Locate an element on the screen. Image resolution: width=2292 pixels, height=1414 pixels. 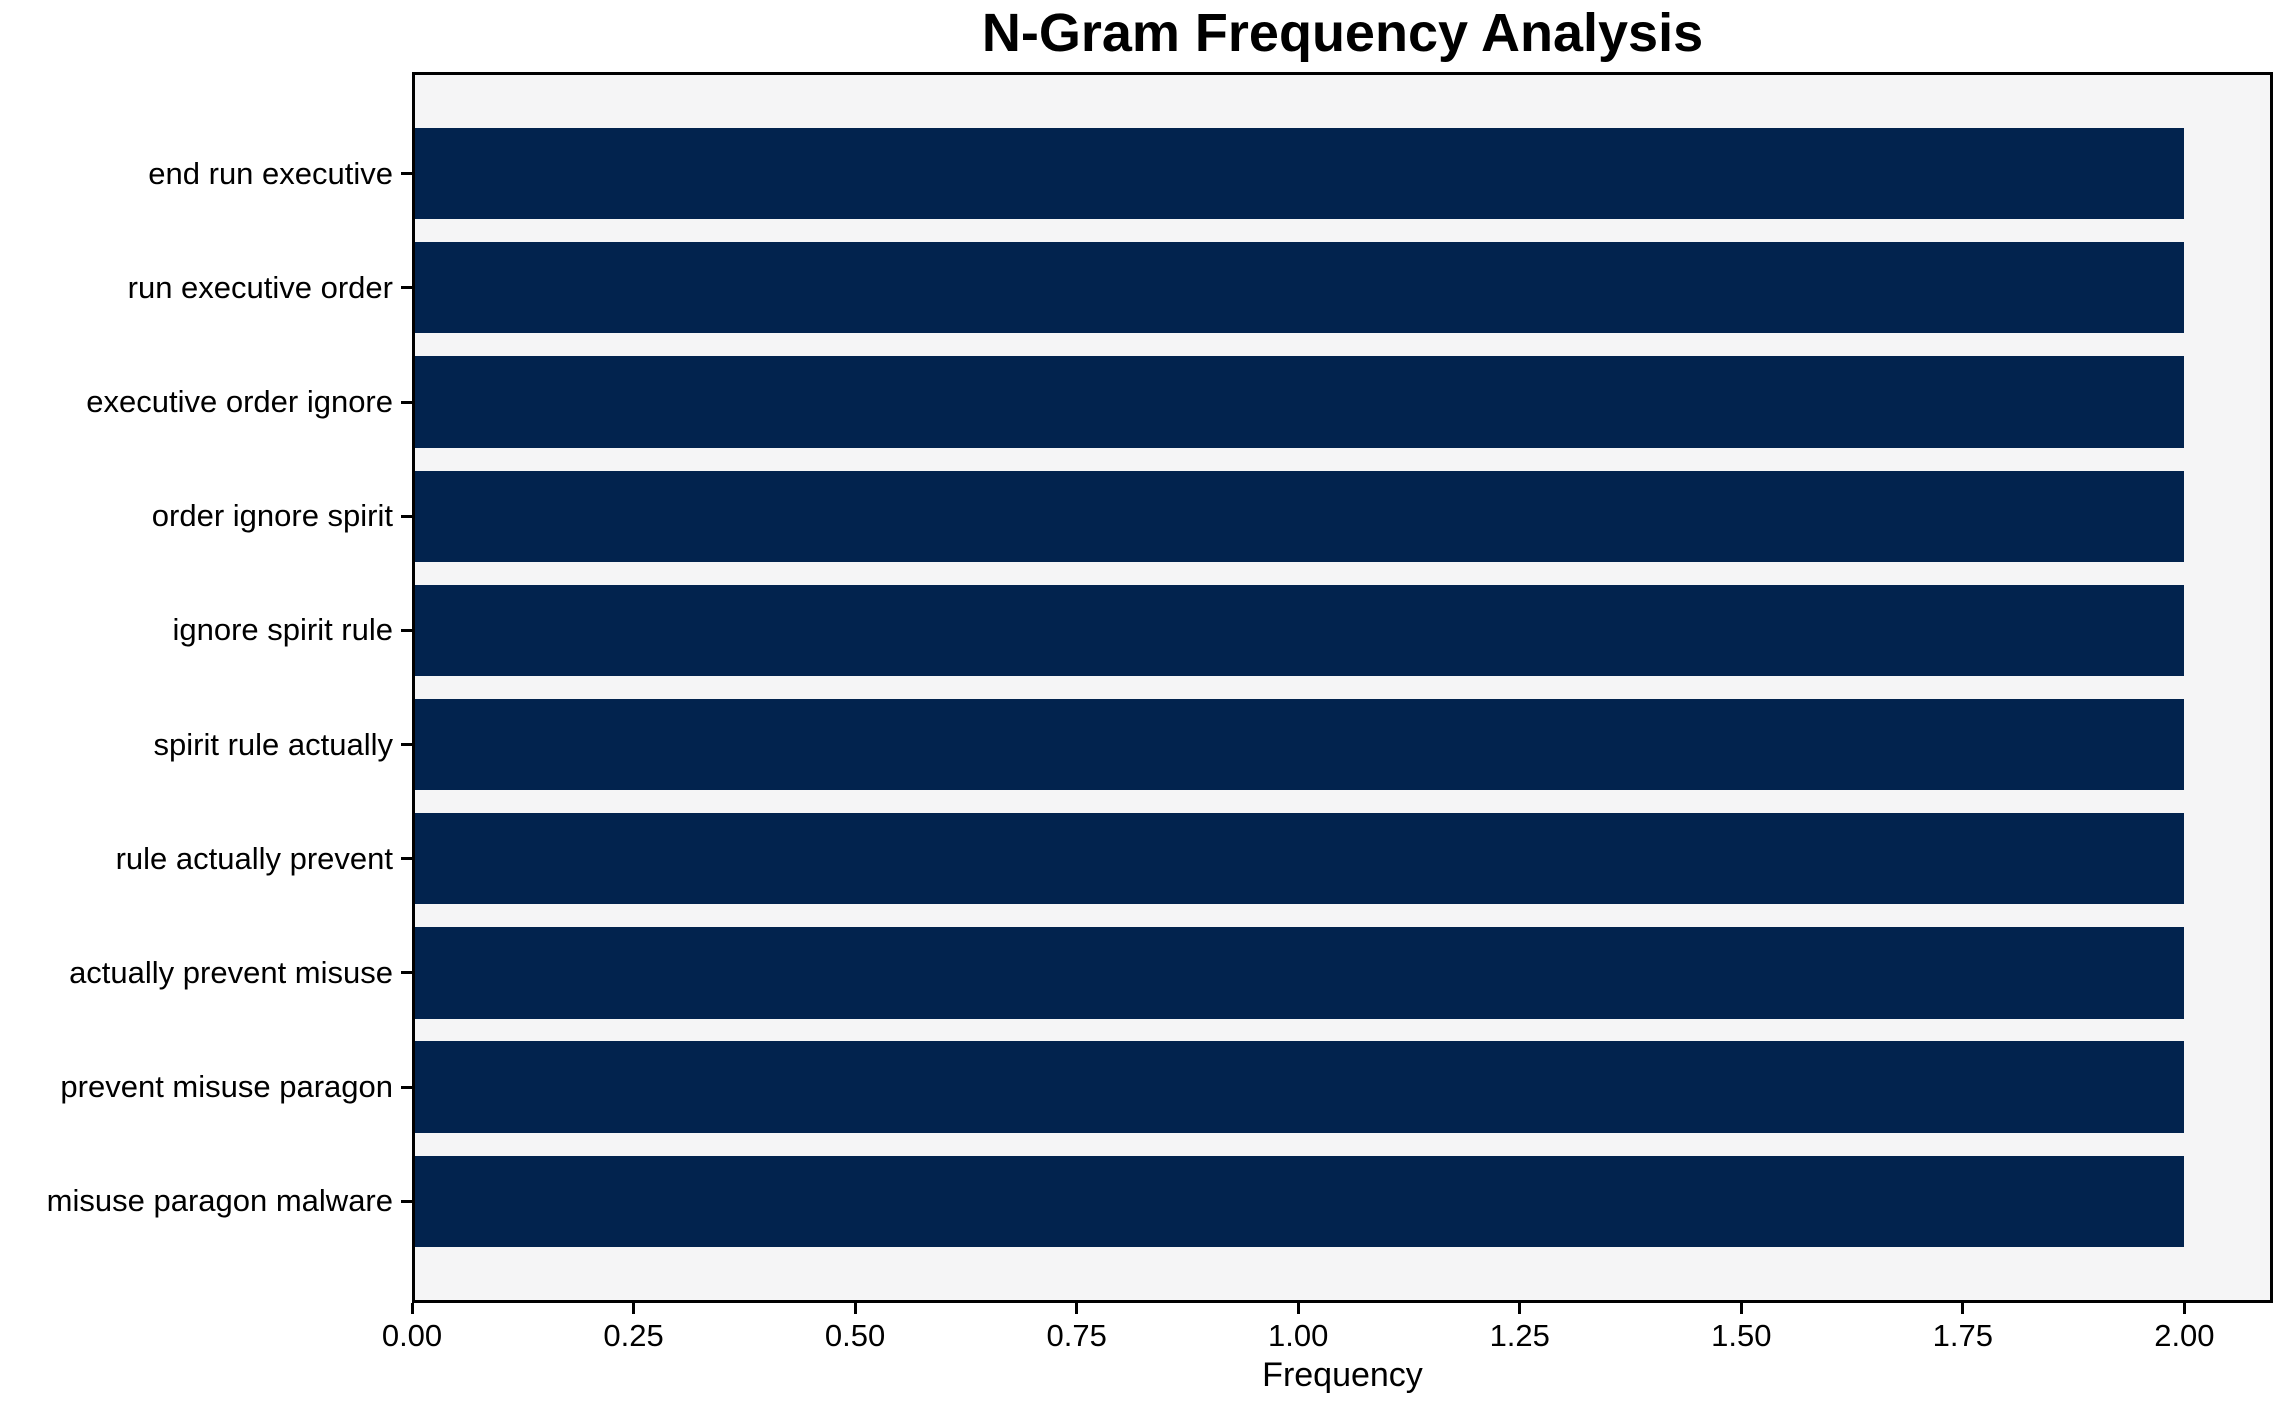
x-tick-label: 1.00 is located at coordinates (1298, 1335).